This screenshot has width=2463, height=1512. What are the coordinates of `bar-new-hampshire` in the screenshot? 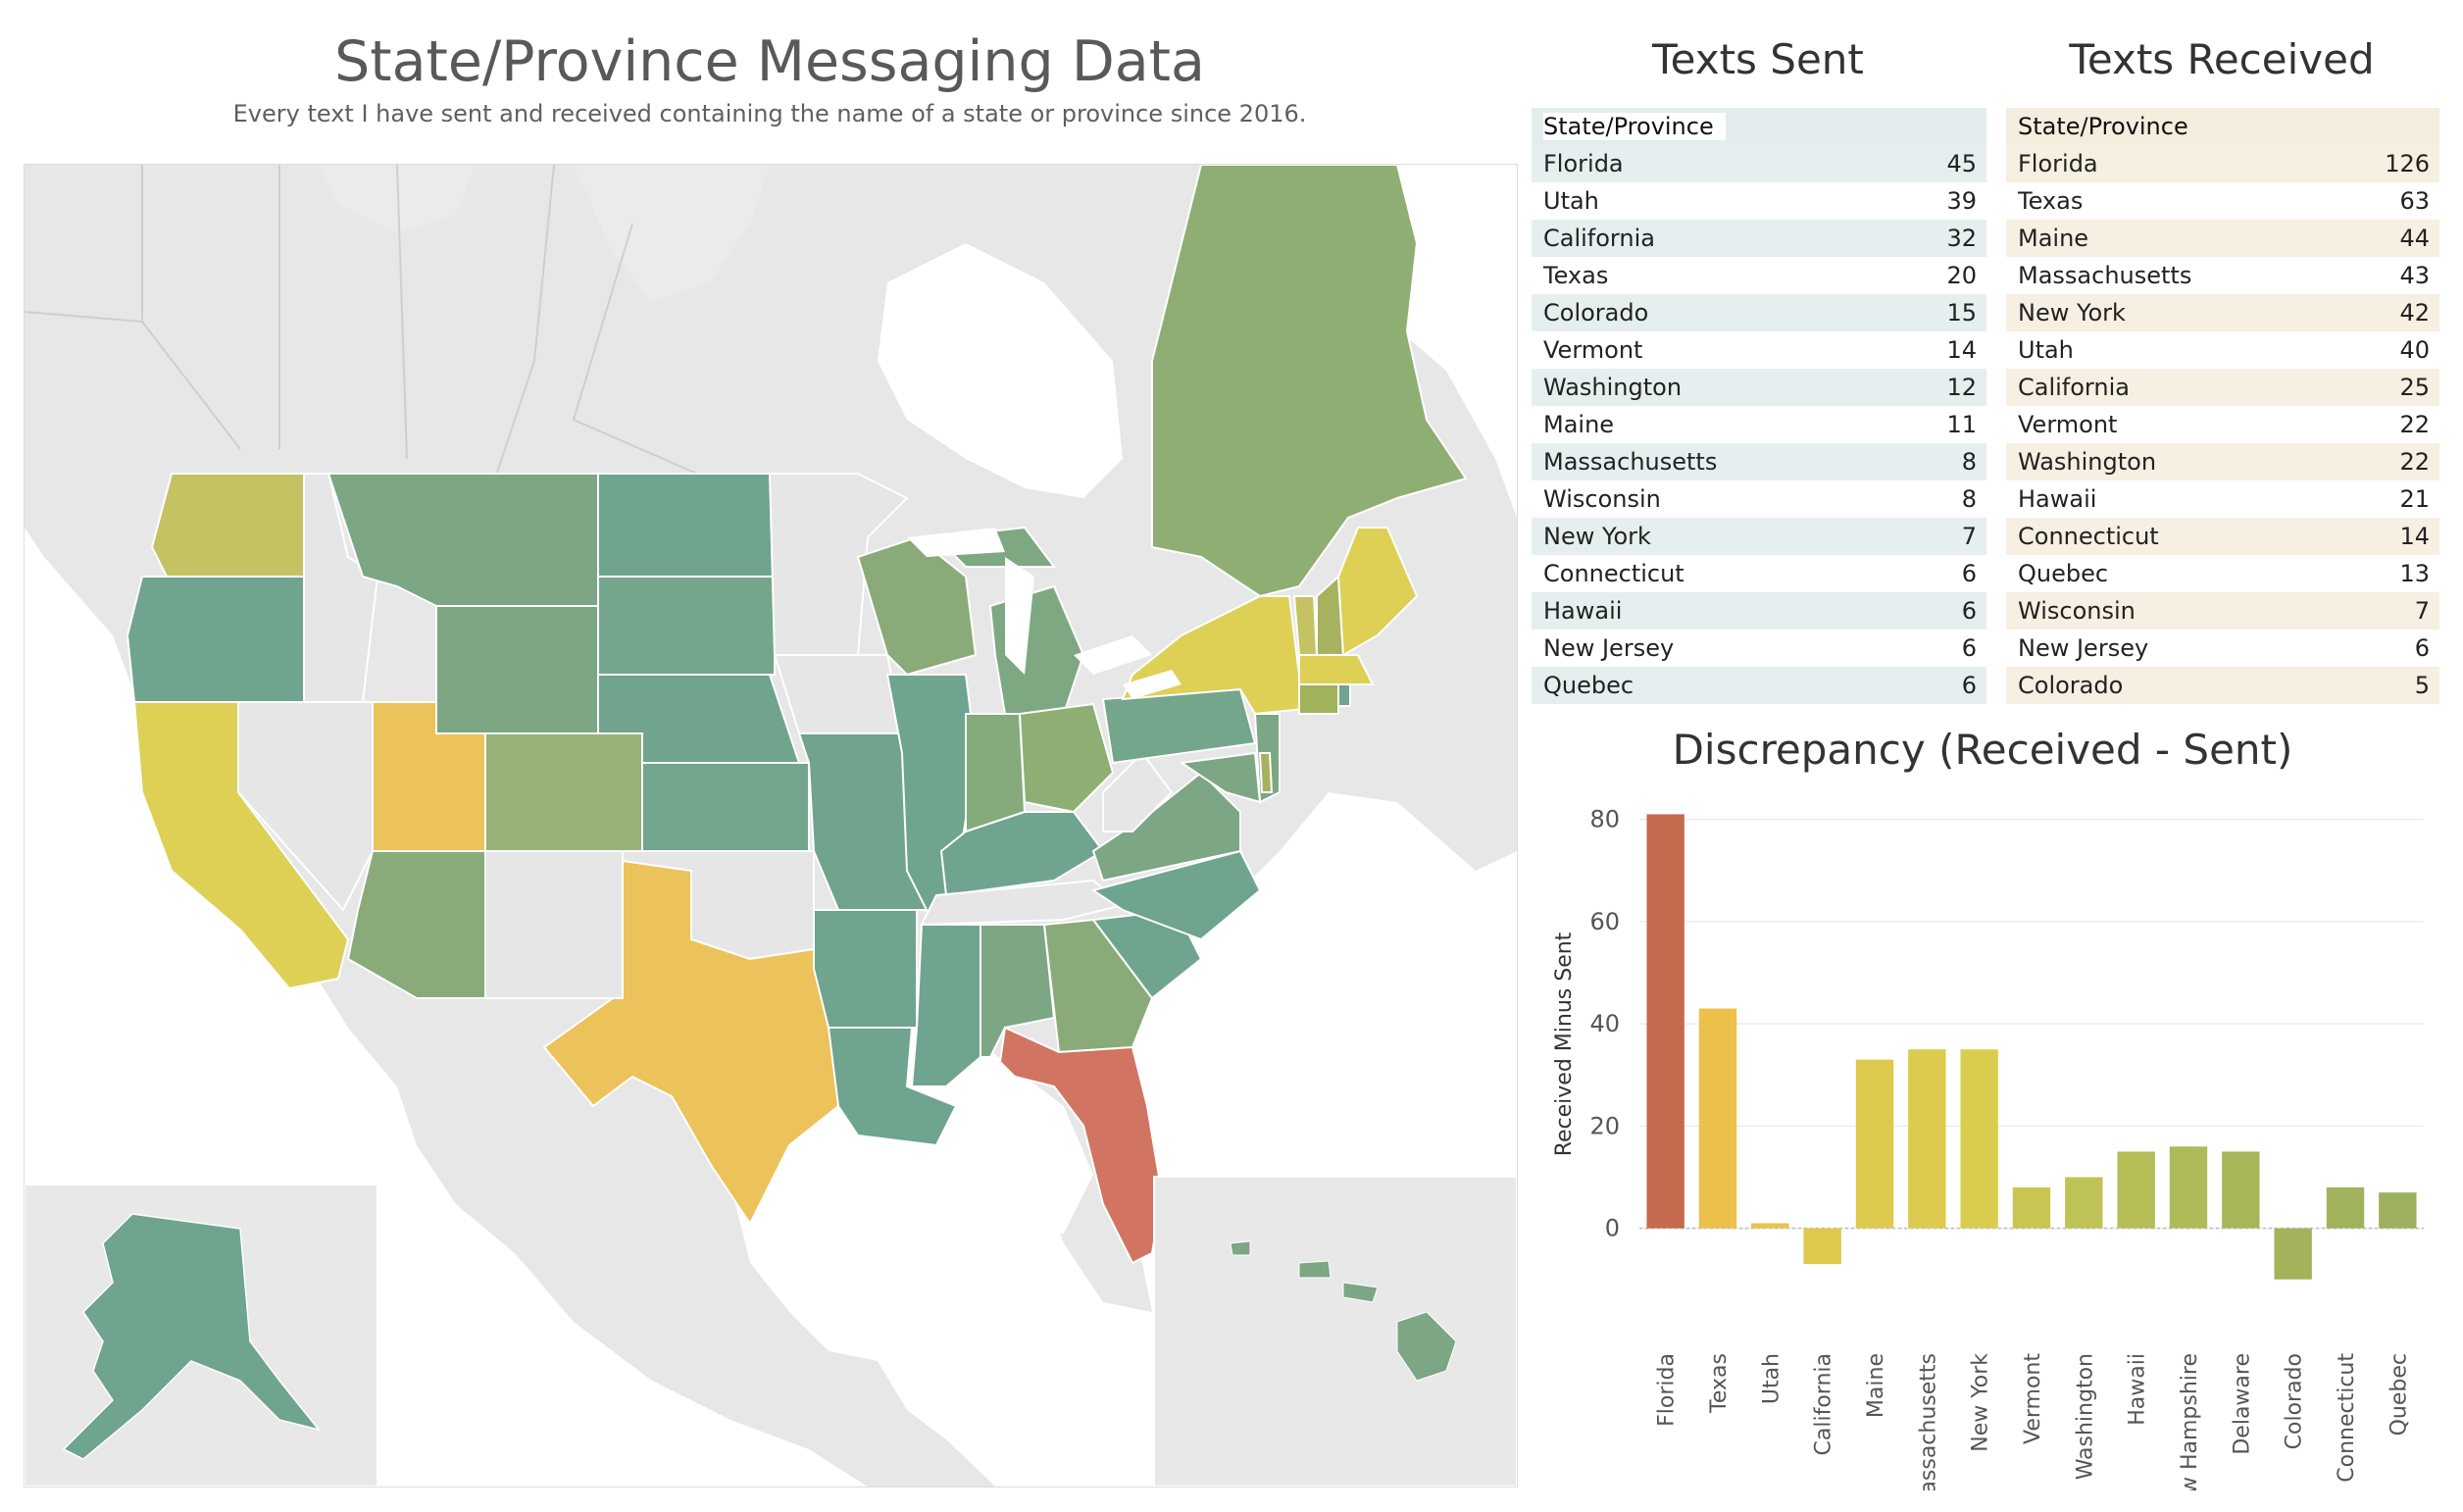 It's located at (2188, 1187).